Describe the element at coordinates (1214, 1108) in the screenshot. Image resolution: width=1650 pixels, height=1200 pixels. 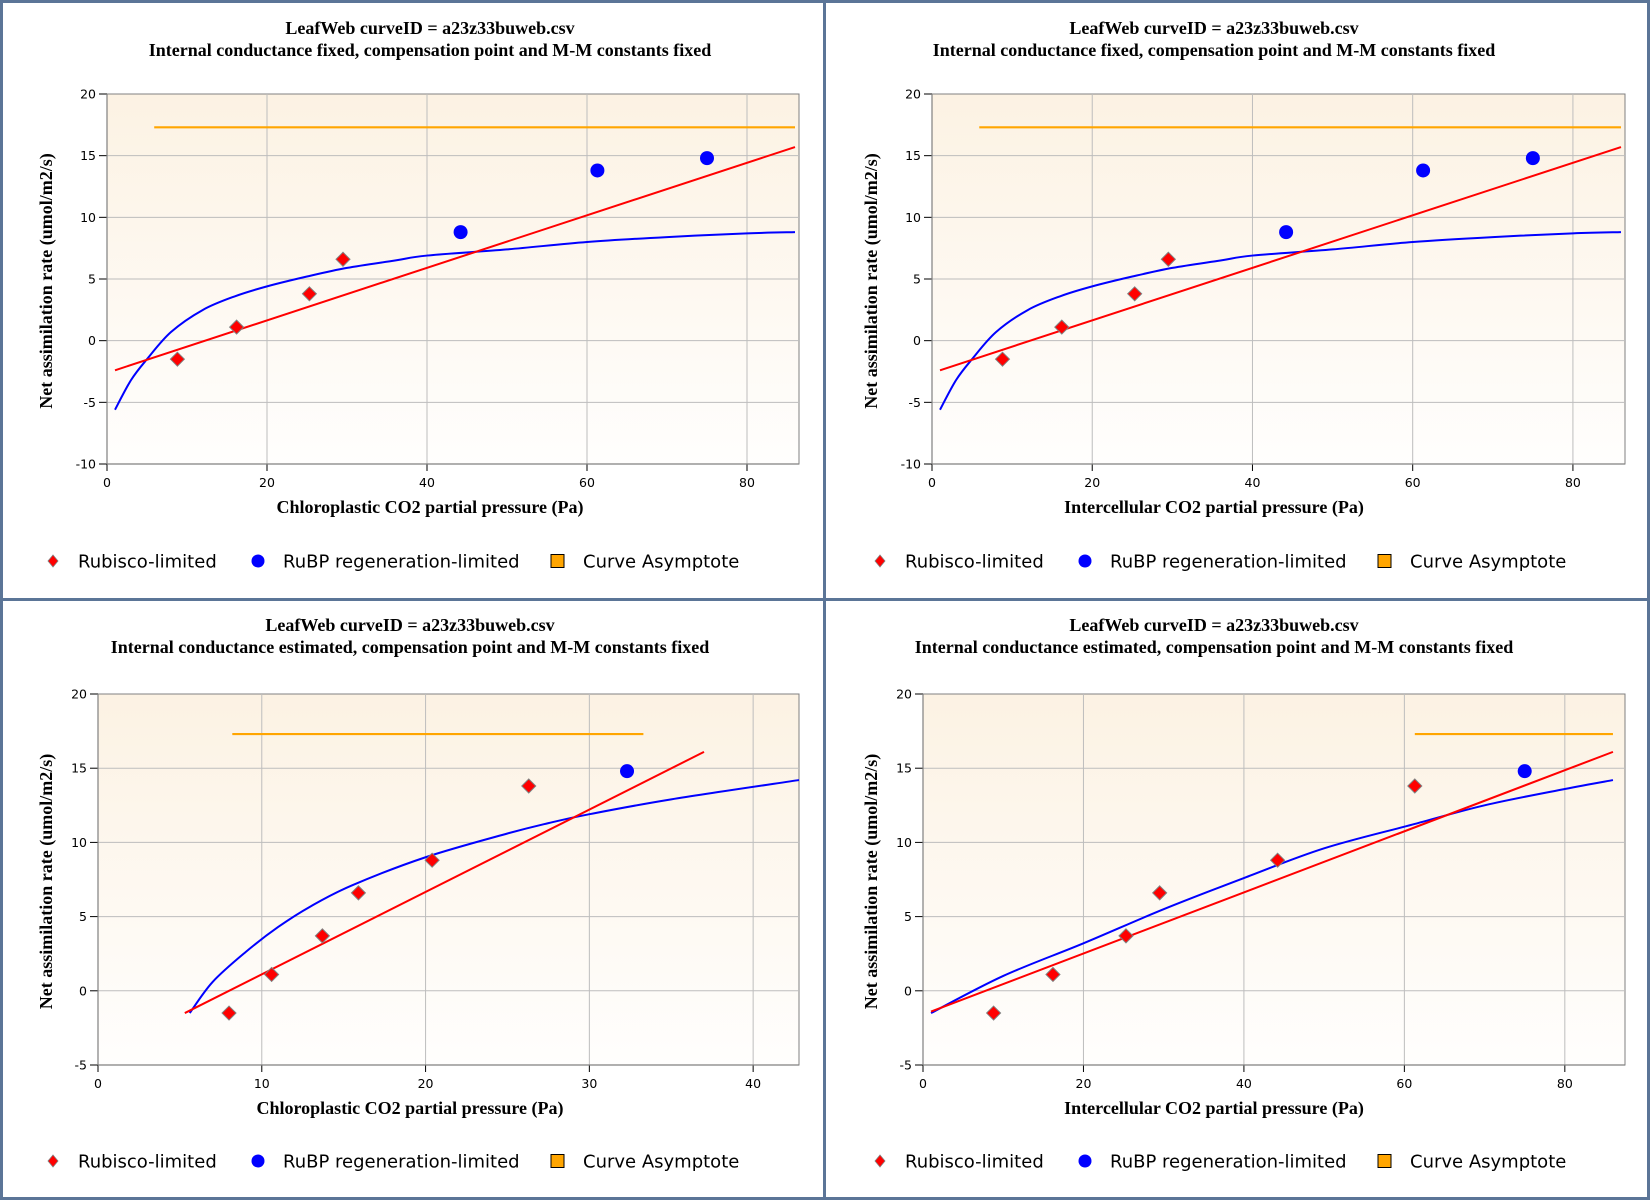
I see `x-axis-label: Intercellular CO2 partial pressure (Pa)` at that location.